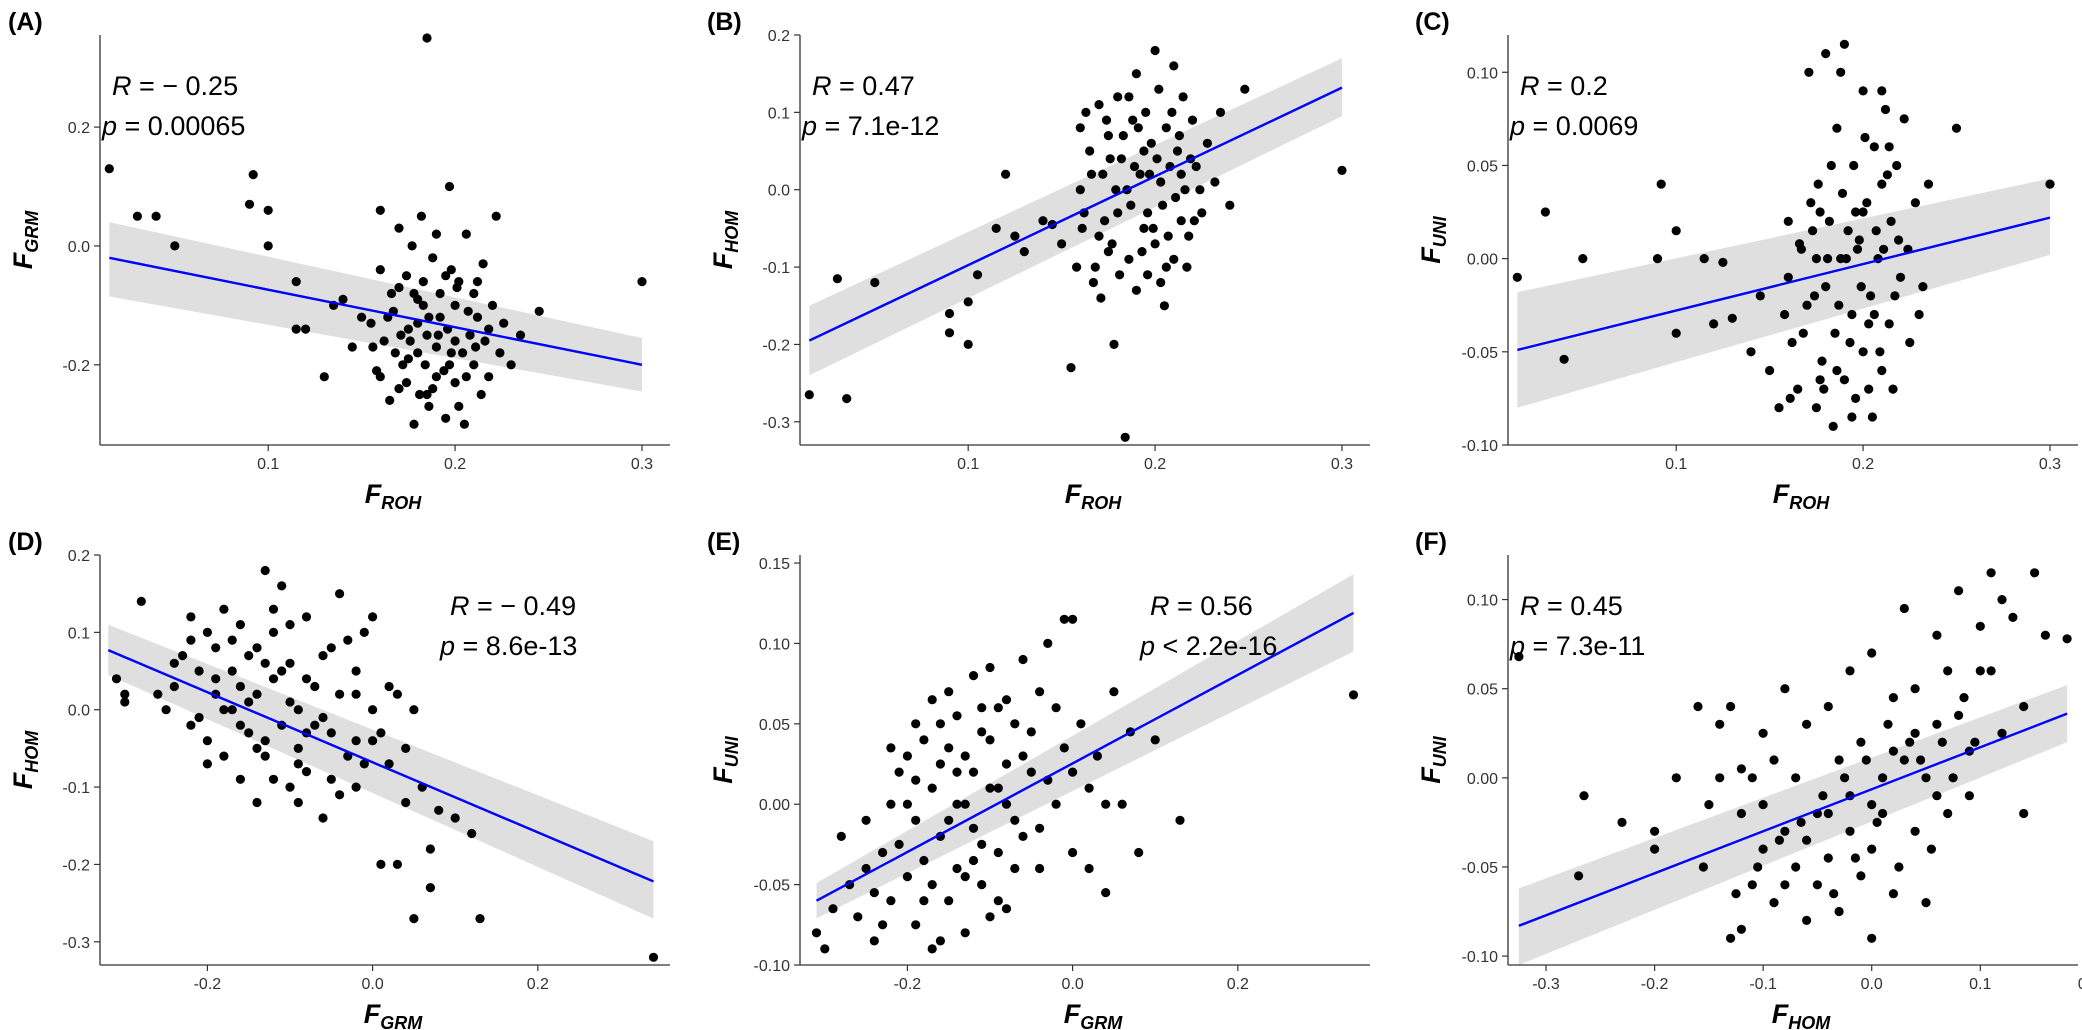 This screenshot has width=2082, height=1030. Describe the element at coordinates (1085, 784) in the screenshot. I see `points` at that location.